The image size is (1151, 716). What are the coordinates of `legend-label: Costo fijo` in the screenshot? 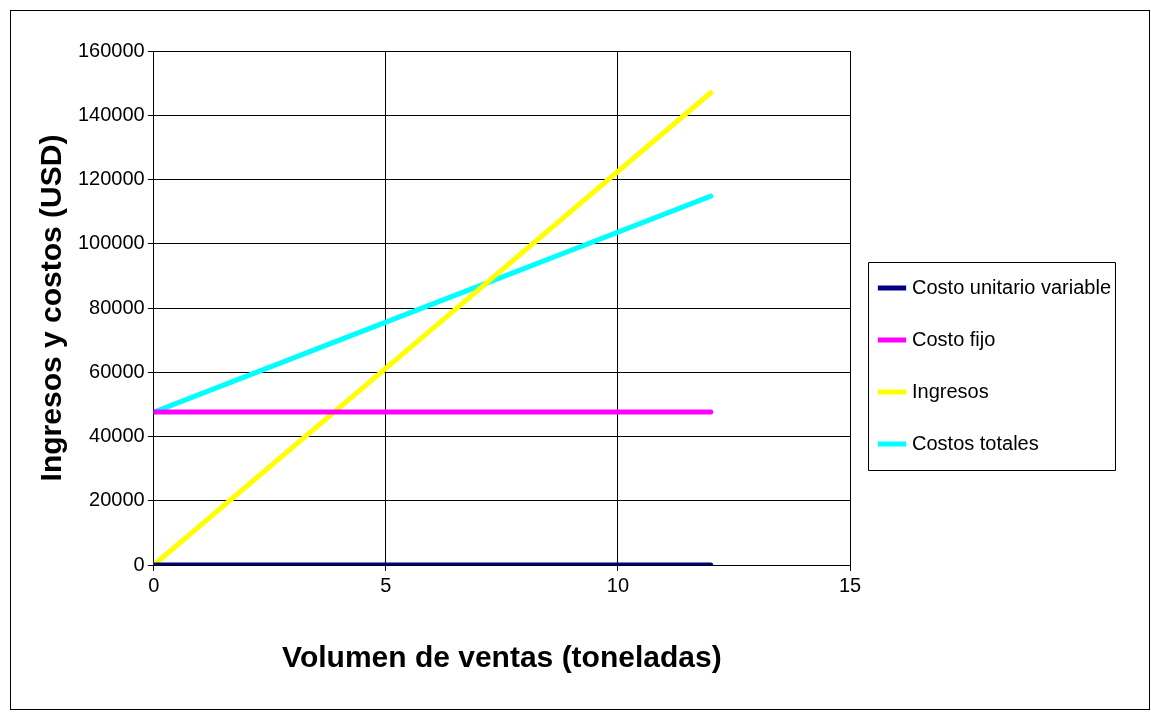 It's located at (954, 338).